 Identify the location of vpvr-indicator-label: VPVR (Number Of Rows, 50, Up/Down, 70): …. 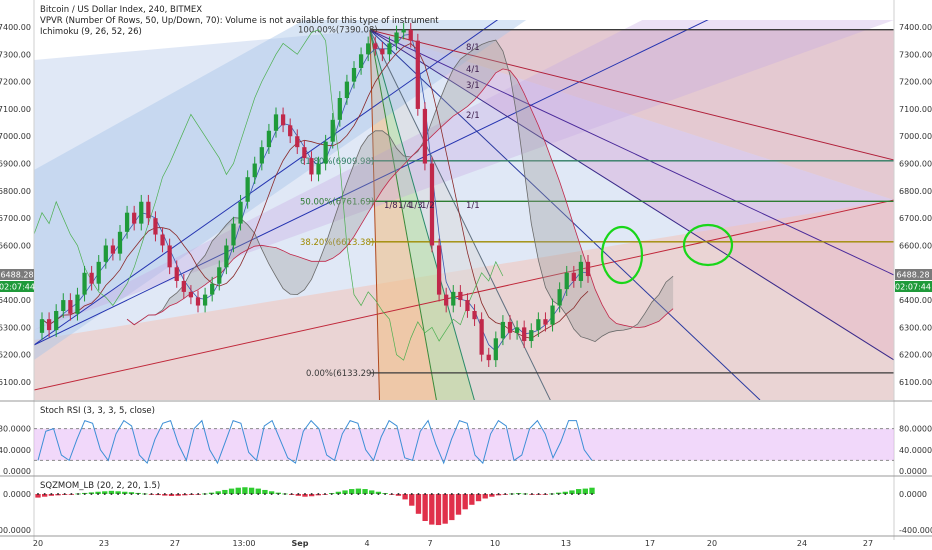
(239, 21).